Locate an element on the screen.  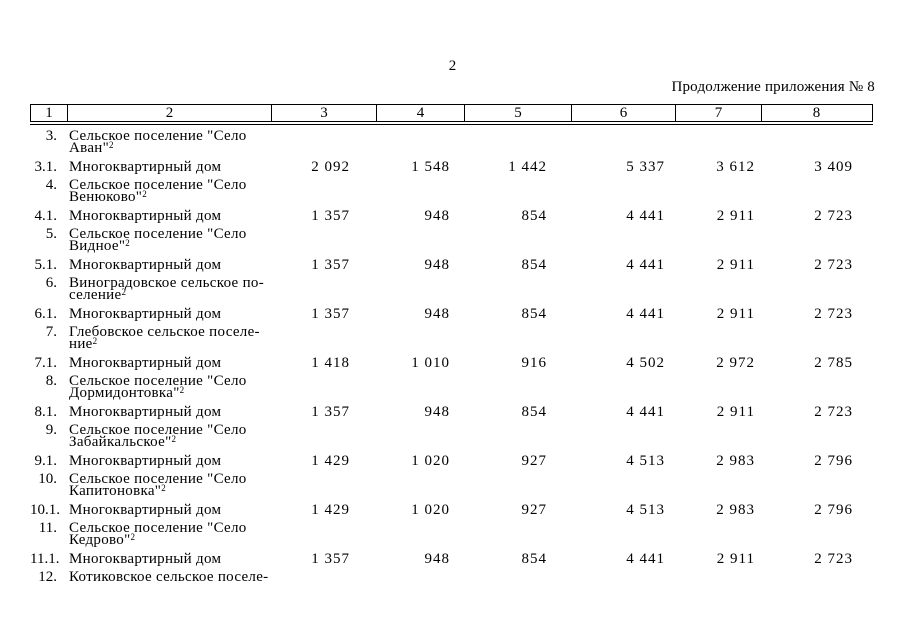
value-cell: 4 513 is located at coordinates (645, 510).